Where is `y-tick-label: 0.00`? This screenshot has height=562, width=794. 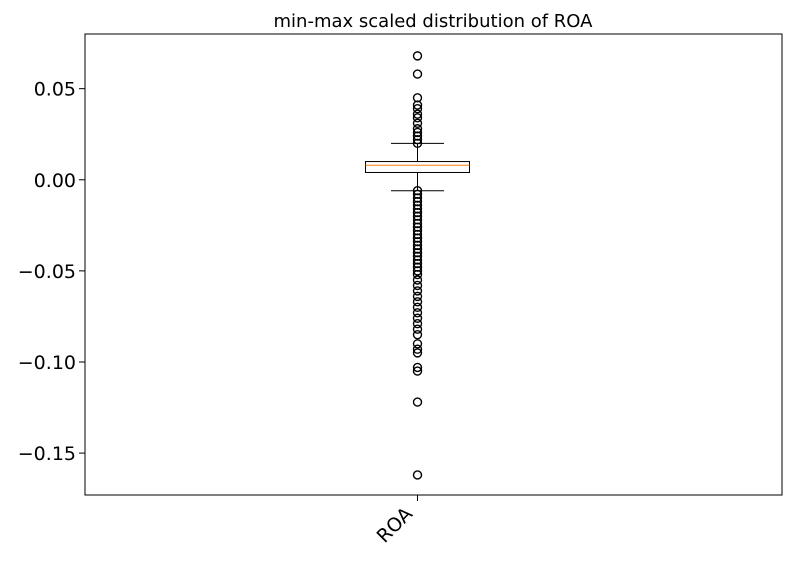
y-tick-label: 0.00 is located at coordinates (55, 181).